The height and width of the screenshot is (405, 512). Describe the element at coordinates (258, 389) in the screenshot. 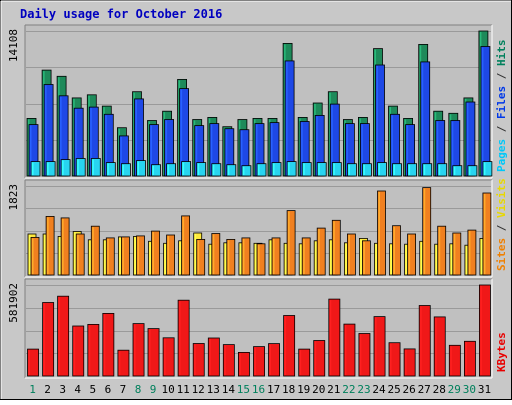

I see `x-tick-label-16: 16` at that location.